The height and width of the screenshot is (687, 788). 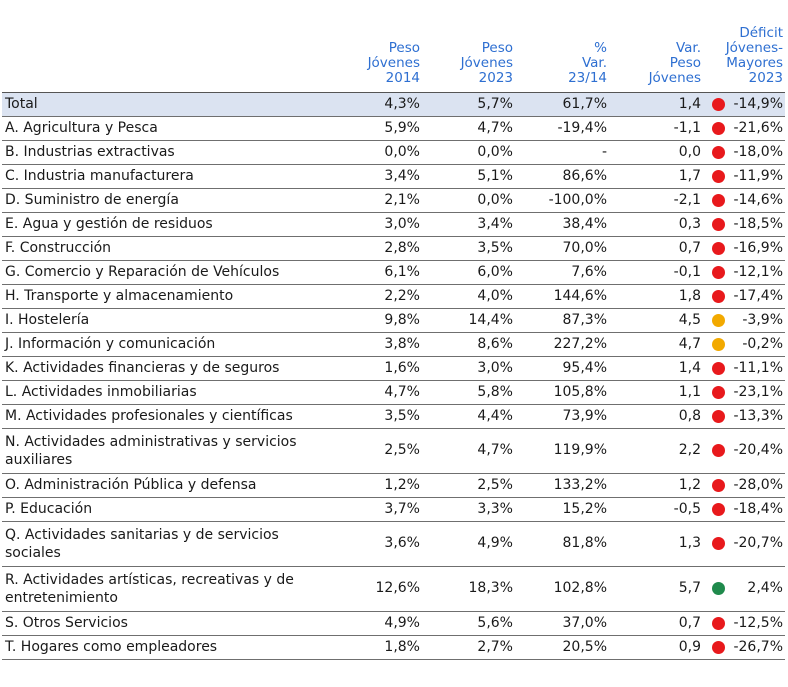 I want to click on deficit-cell: -11,1%, so click(x=744, y=368).